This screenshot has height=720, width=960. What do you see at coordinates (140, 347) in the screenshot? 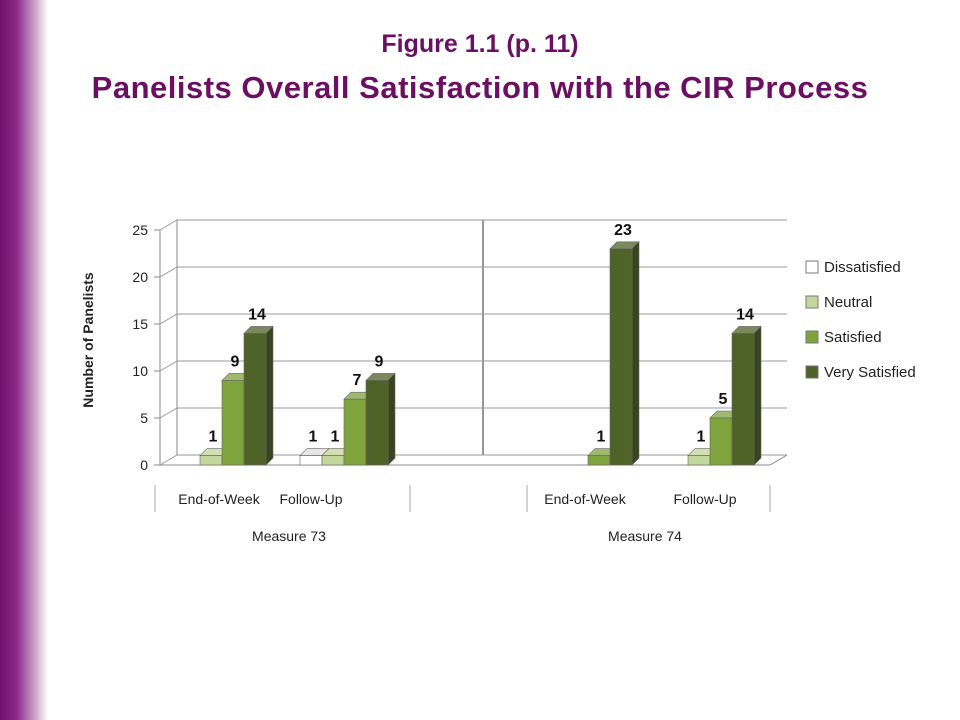
I see `y-axis-ticks: 0 5 10 15 20 25` at bounding box center [140, 347].